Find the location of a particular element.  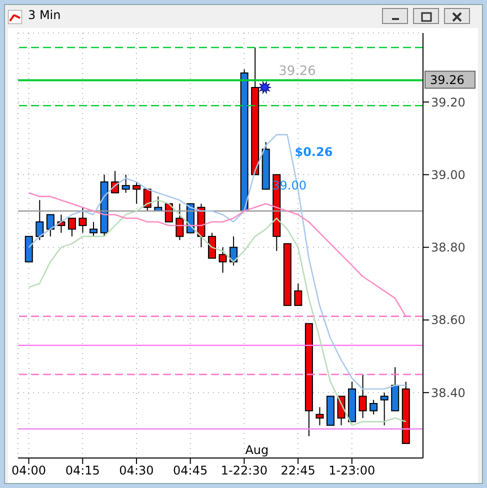

x-tick-label: 04:30 is located at coordinates (136, 471).